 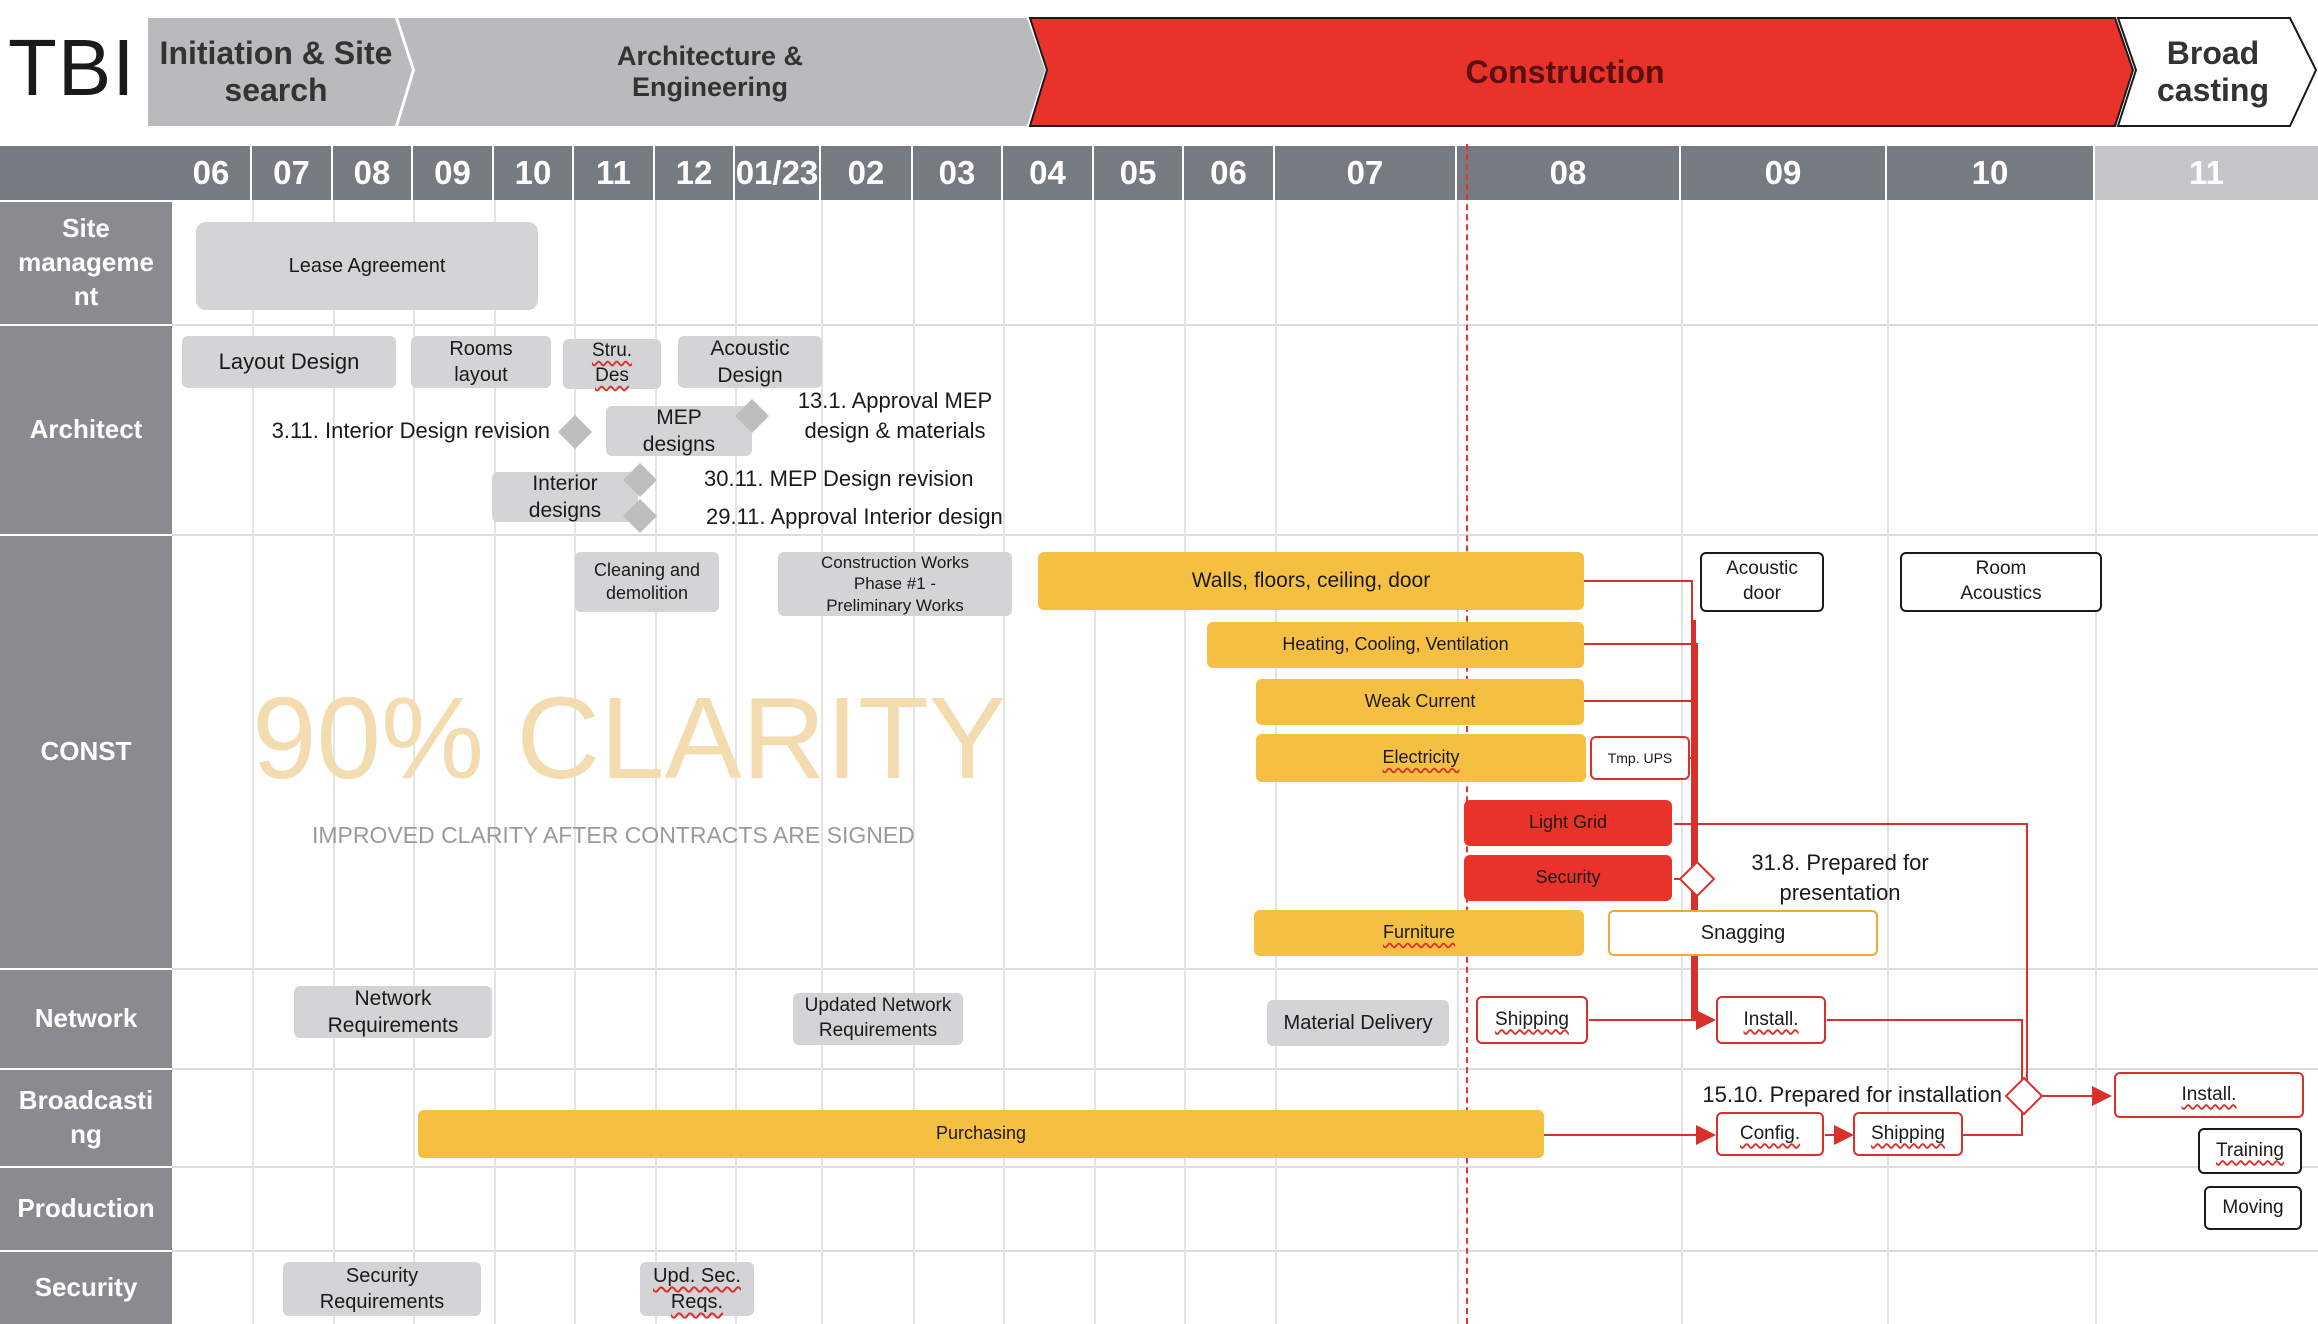 What do you see at coordinates (2001, 582) in the screenshot?
I see `task-room-acoustics: Room Acoustics` at bounding box center [2001, 582].